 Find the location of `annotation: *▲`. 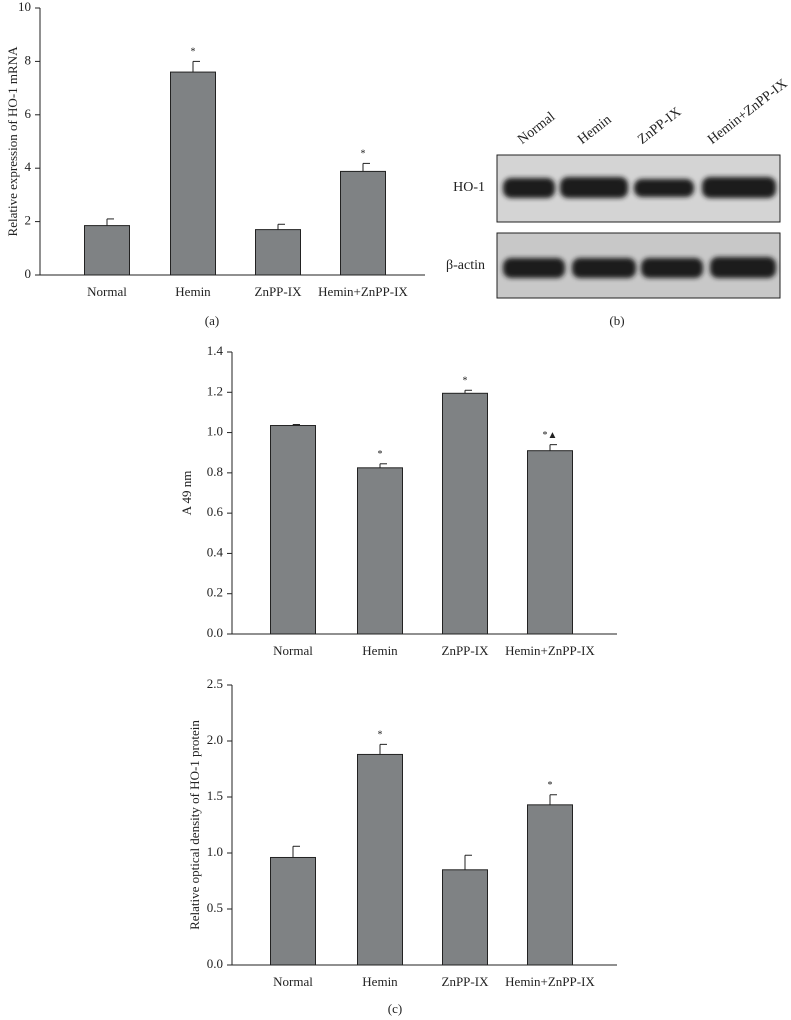

annotation: *▲ is located at coordinates (550, 435).